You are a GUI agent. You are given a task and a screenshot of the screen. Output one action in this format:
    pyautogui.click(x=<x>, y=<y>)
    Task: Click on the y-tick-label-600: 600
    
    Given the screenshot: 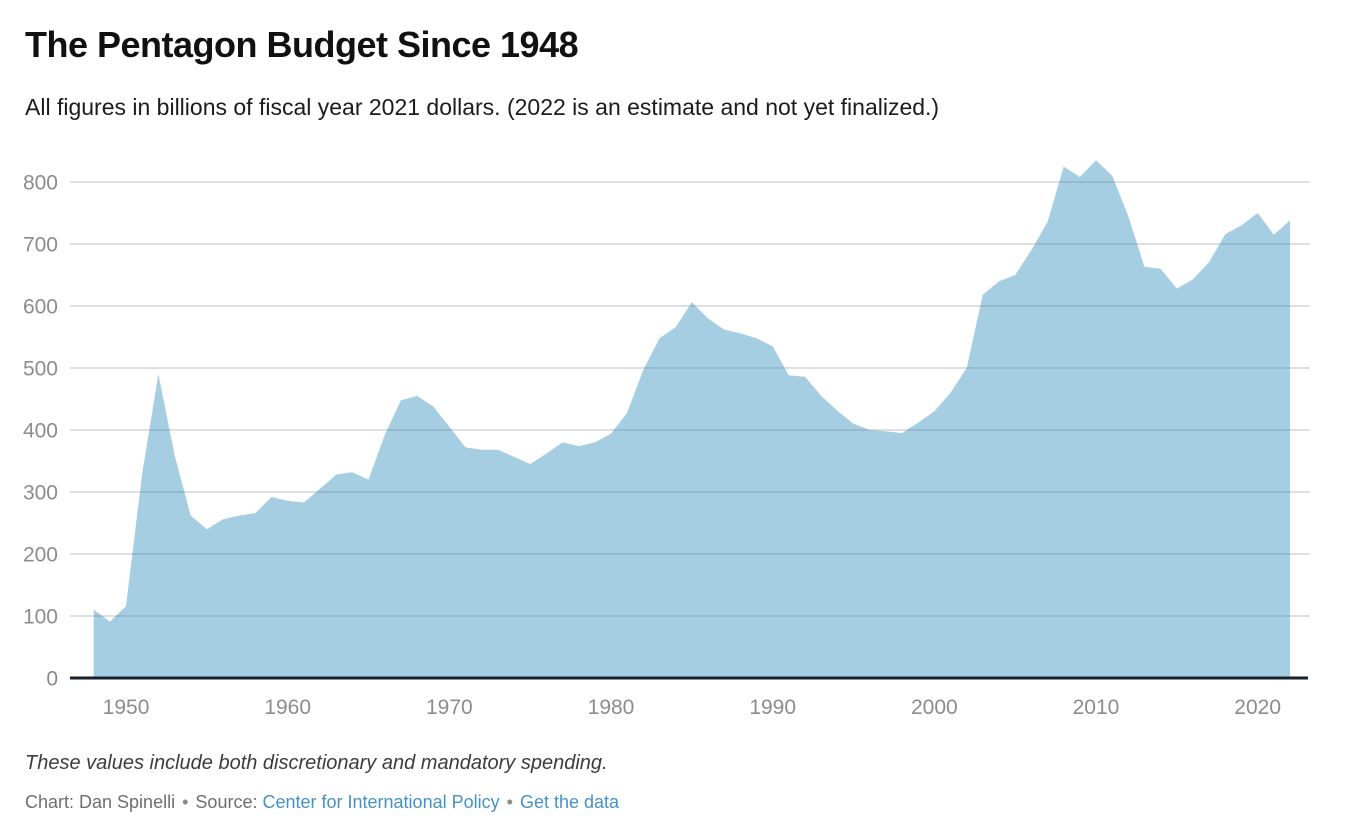 What is the action you would take?
    pyautogui.click(x=40, y=307)
    